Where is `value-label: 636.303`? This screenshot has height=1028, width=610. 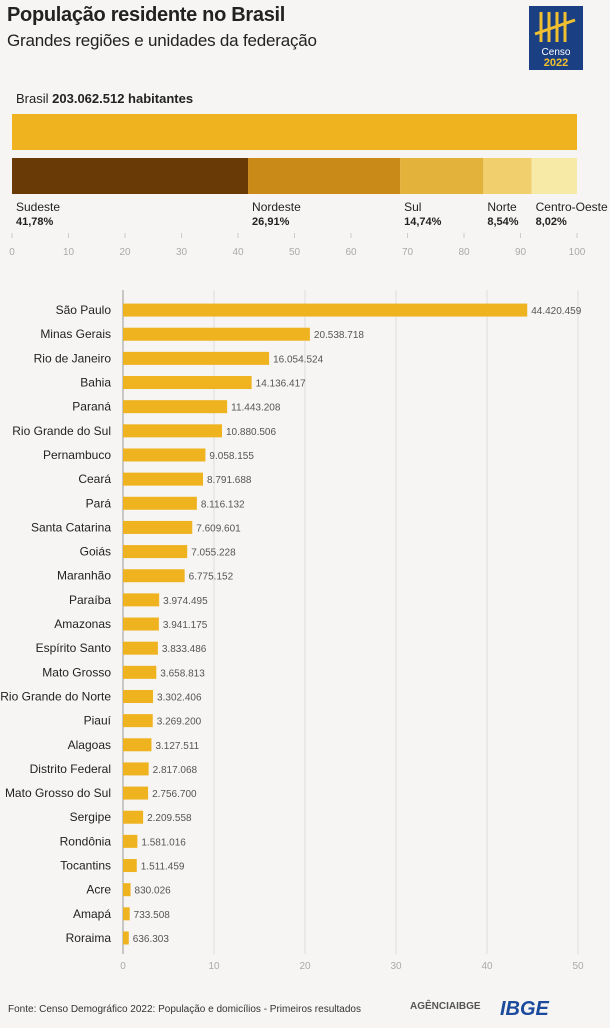 value-label: 636.303 is located at coordinates (151, 939).